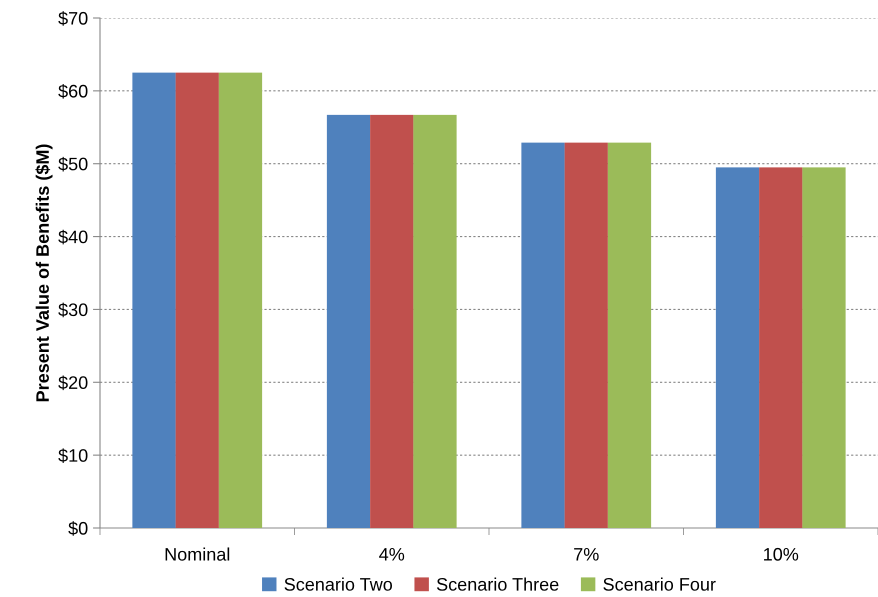  Describe the element at coordinates (44, 273) in the screenshot. I see `y-axis-title: Present Value of Benefits ($M)` at that location.